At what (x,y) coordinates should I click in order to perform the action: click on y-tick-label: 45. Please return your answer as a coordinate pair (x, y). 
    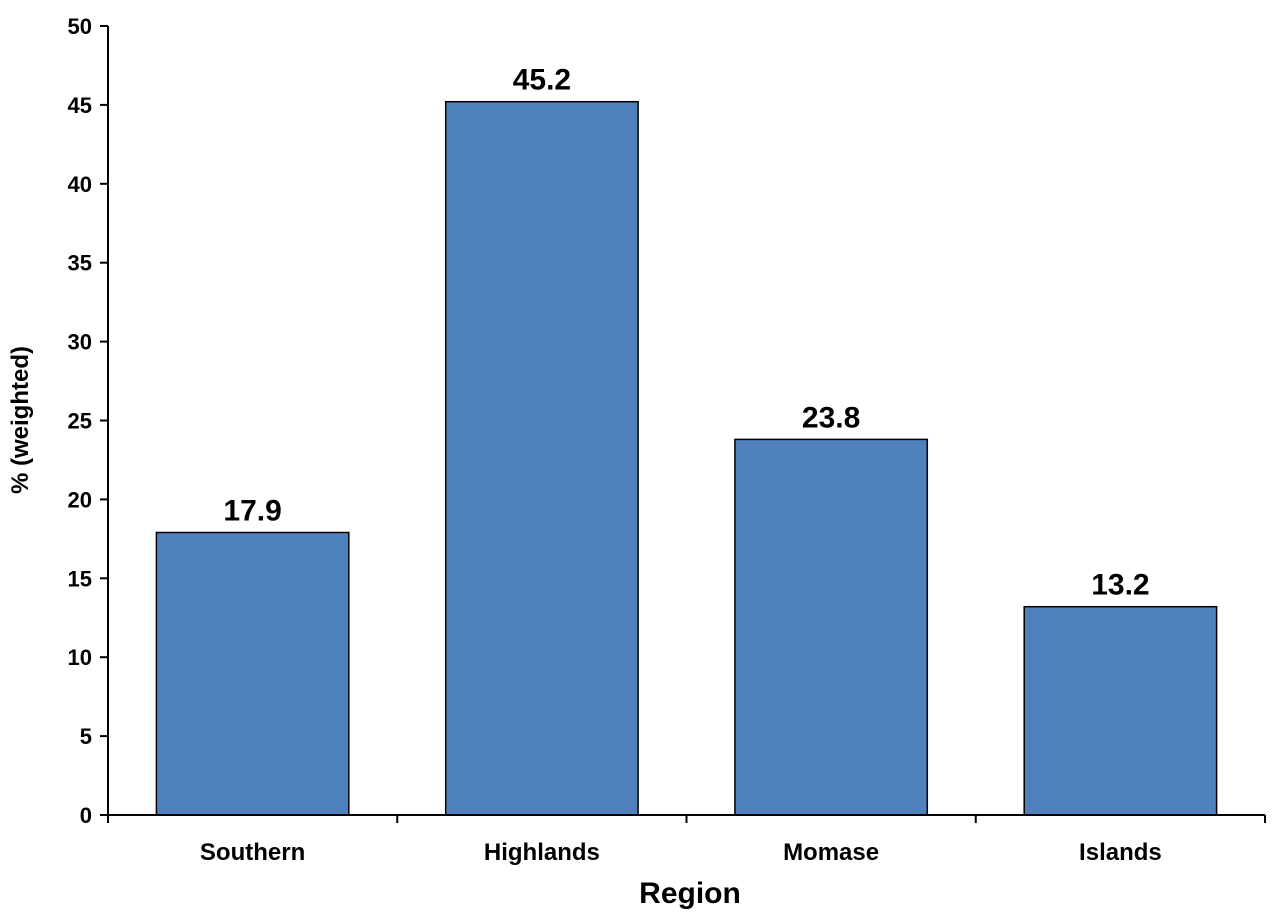
    Looking at the image, I should click on (80, 105).